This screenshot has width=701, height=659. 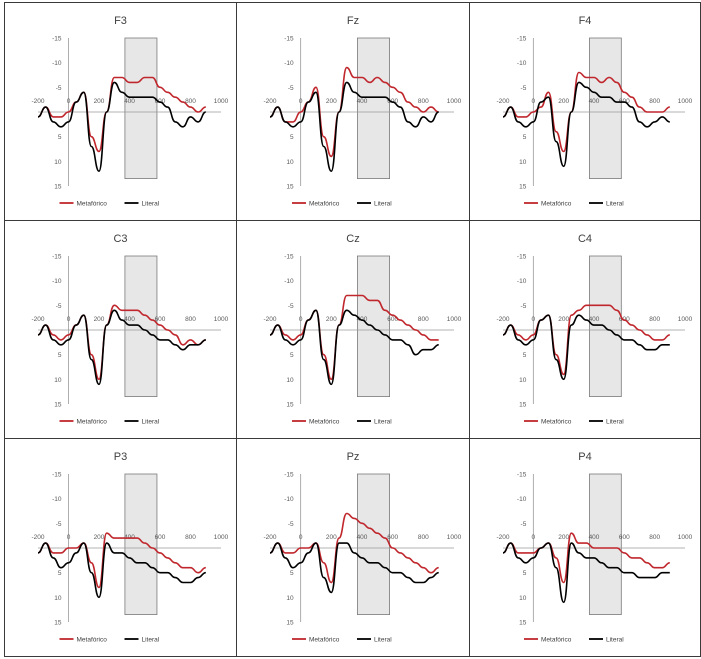 I want to click on chart-title: P3, so click(x=120, y=457).